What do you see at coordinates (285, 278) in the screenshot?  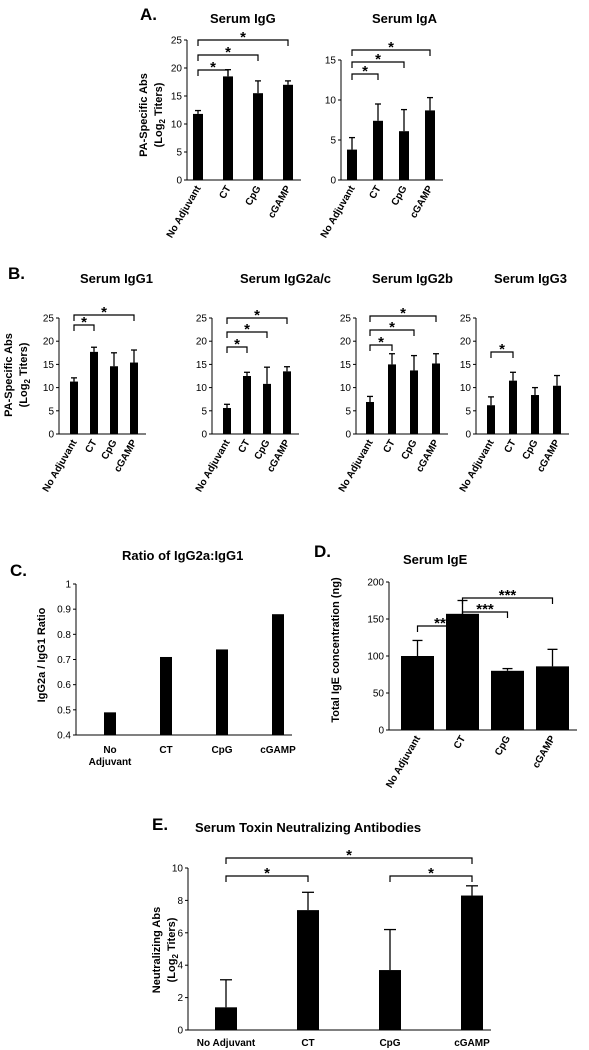 I see `chart-title: Serum IgG2a/c` at bounding box center [285, 278].